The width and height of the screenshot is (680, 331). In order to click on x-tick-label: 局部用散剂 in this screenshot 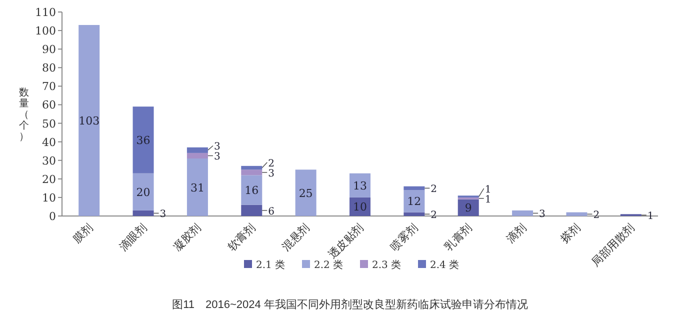, I will do `click(613, 245)`.